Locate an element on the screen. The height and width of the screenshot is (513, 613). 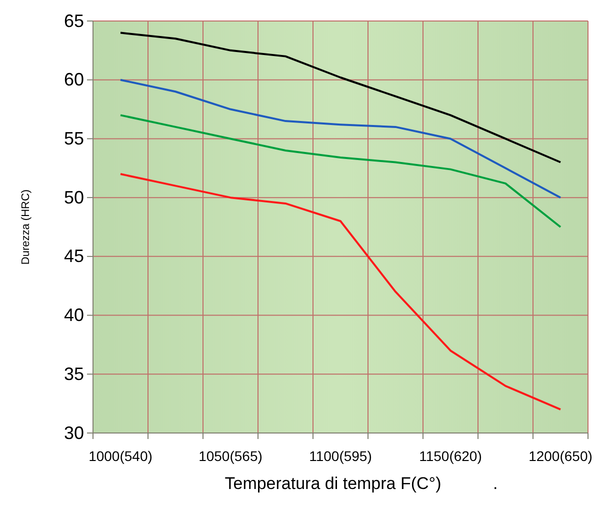
y-tick-label: 45 is located at coordinates (74, 256).